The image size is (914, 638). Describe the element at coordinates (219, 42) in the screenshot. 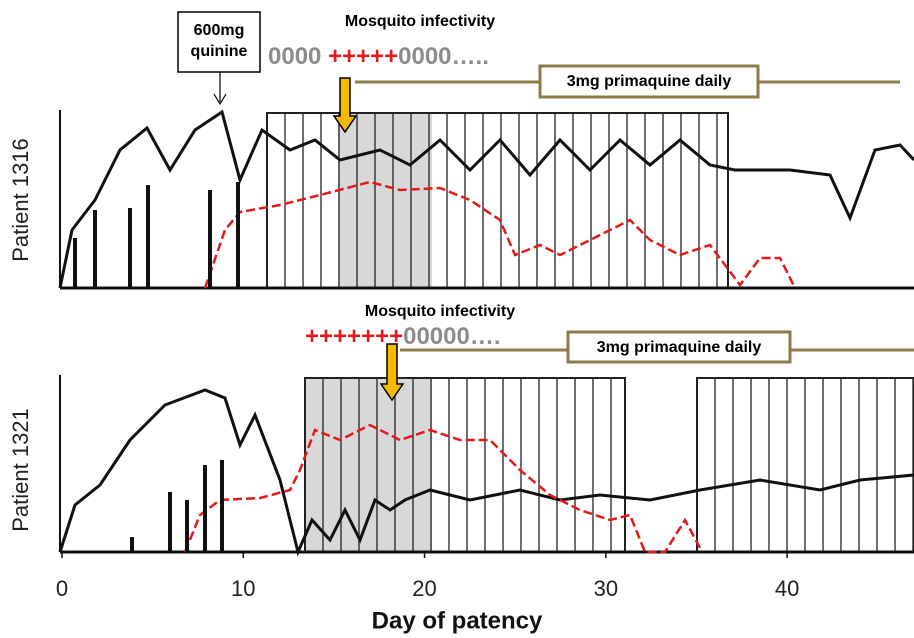

I see `note-box` at that location.